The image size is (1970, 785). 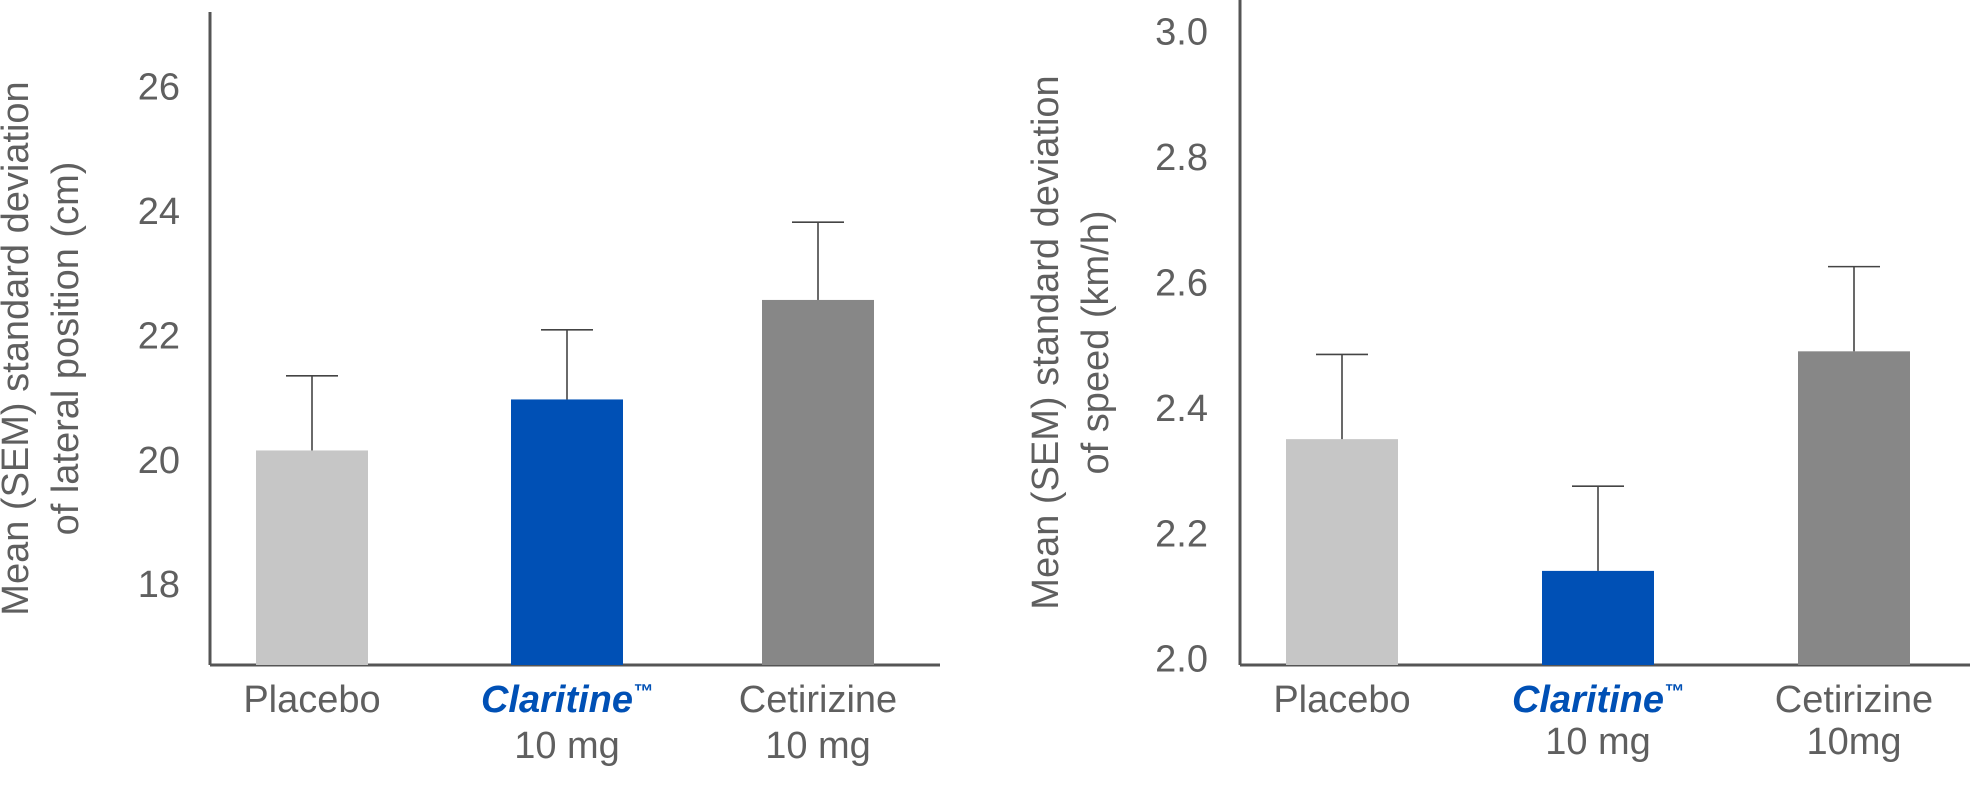 What do you see at coordinates (1096, 343) in the screenshot?
I see `y-axis-title: of speed (km/h)` at bounding box center [1096, 343].